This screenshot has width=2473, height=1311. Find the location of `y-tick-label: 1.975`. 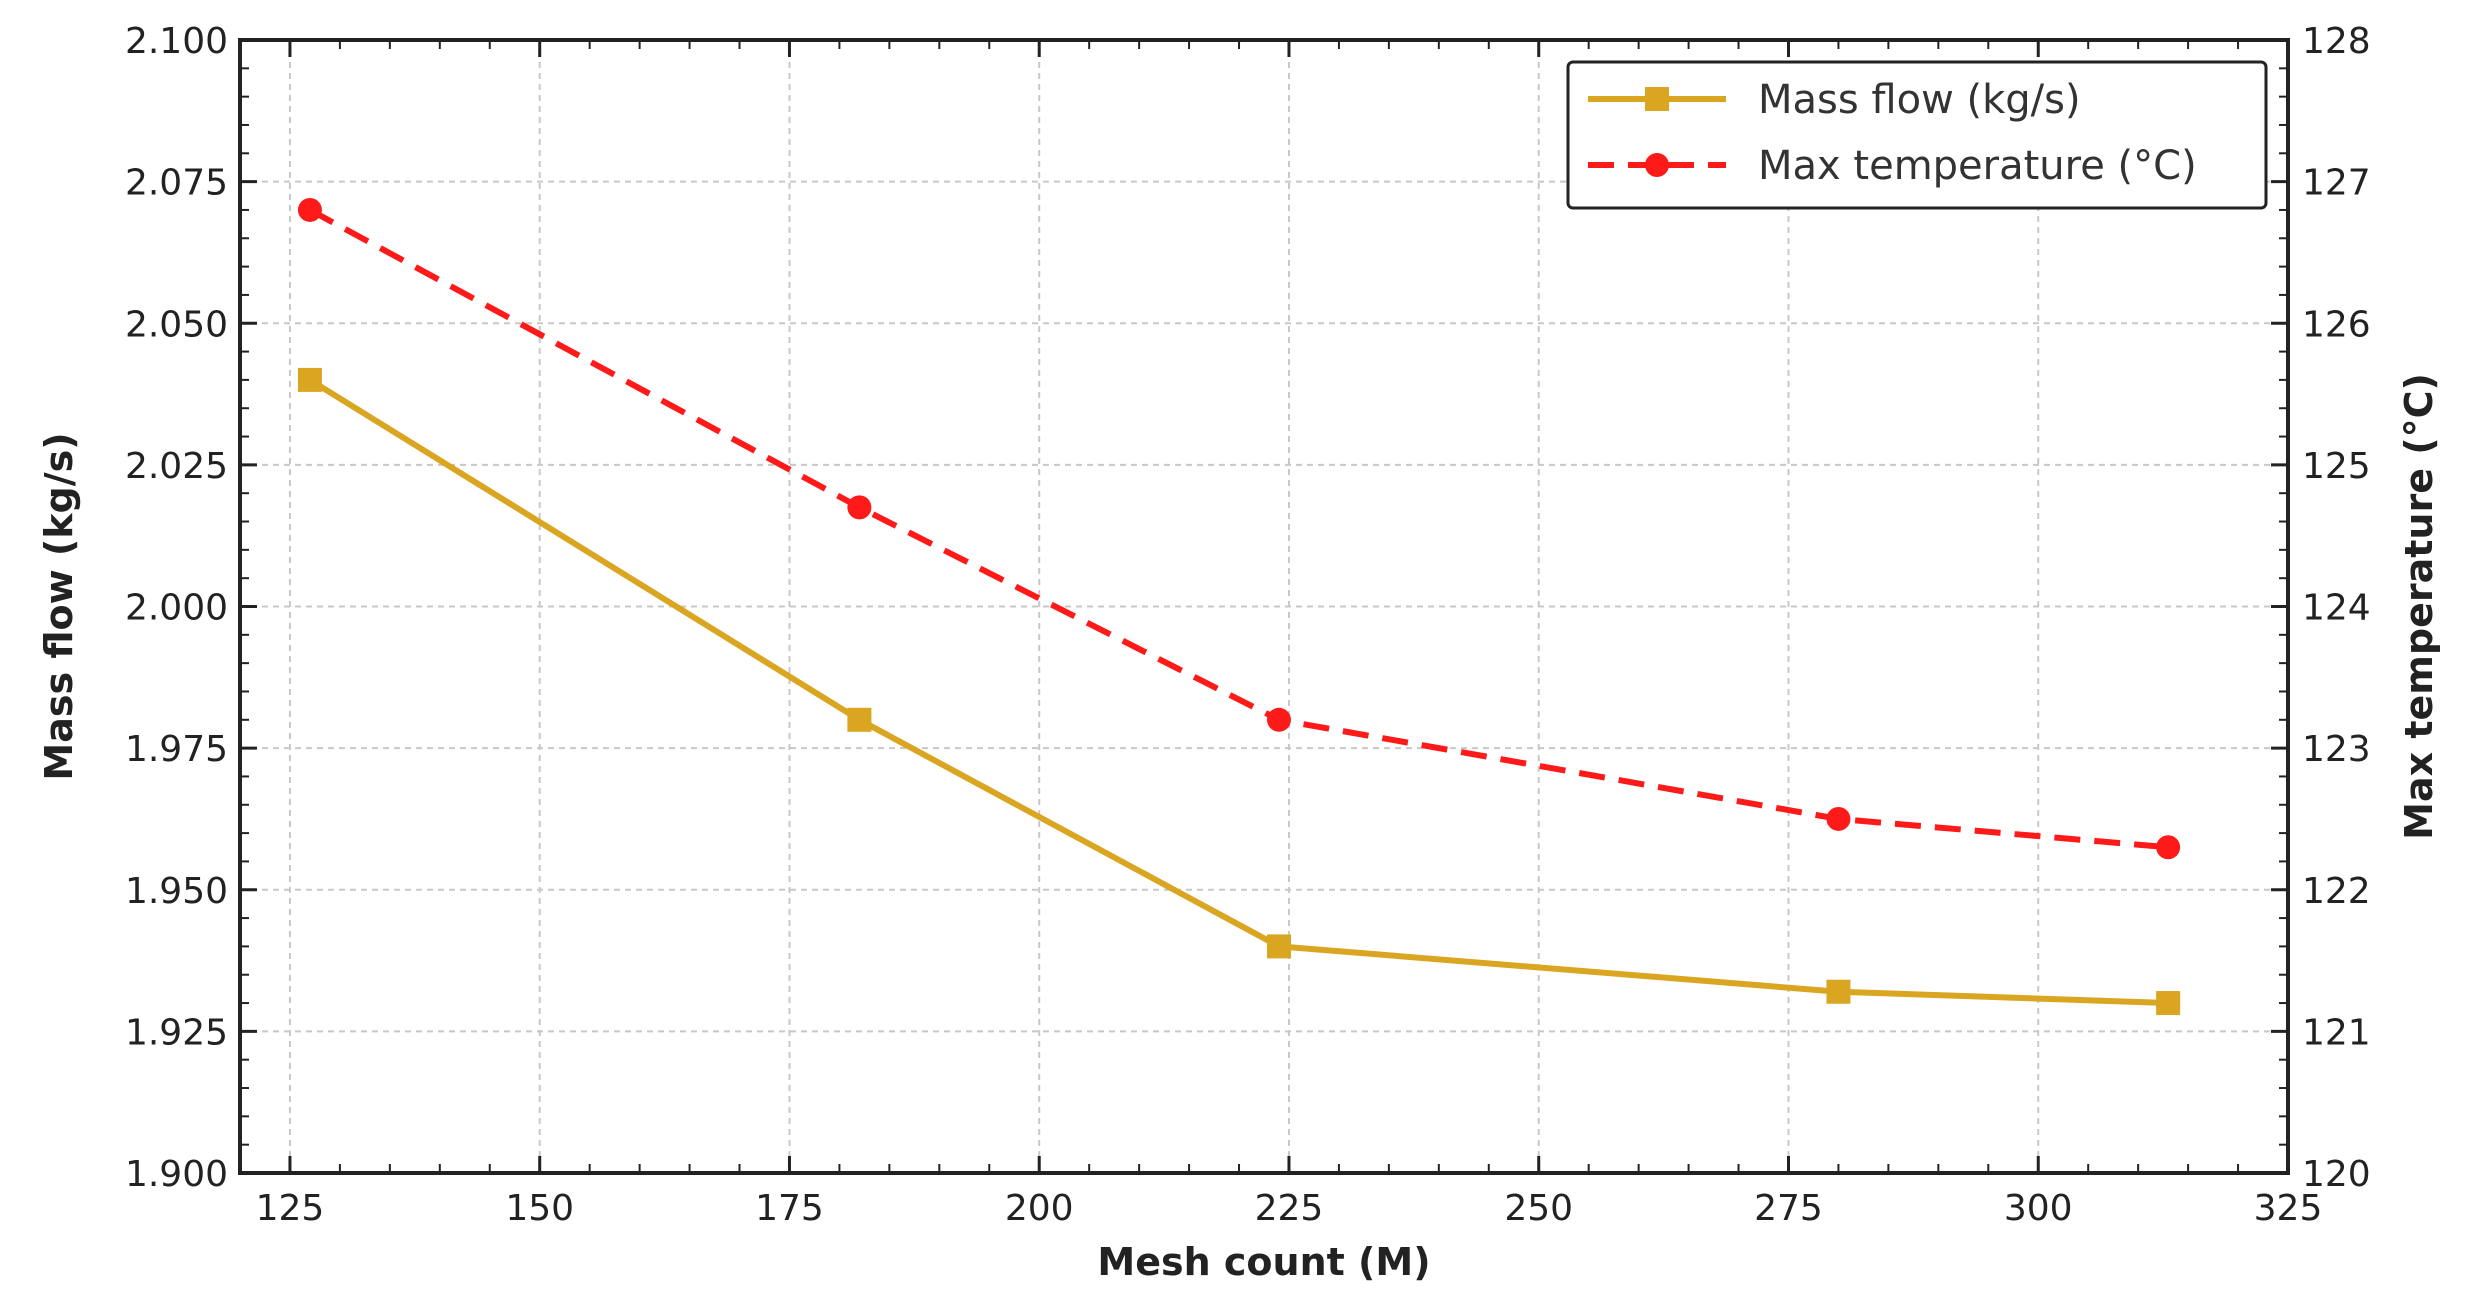

y-tick-label: 1.975 is located at coordinates (176, 749).